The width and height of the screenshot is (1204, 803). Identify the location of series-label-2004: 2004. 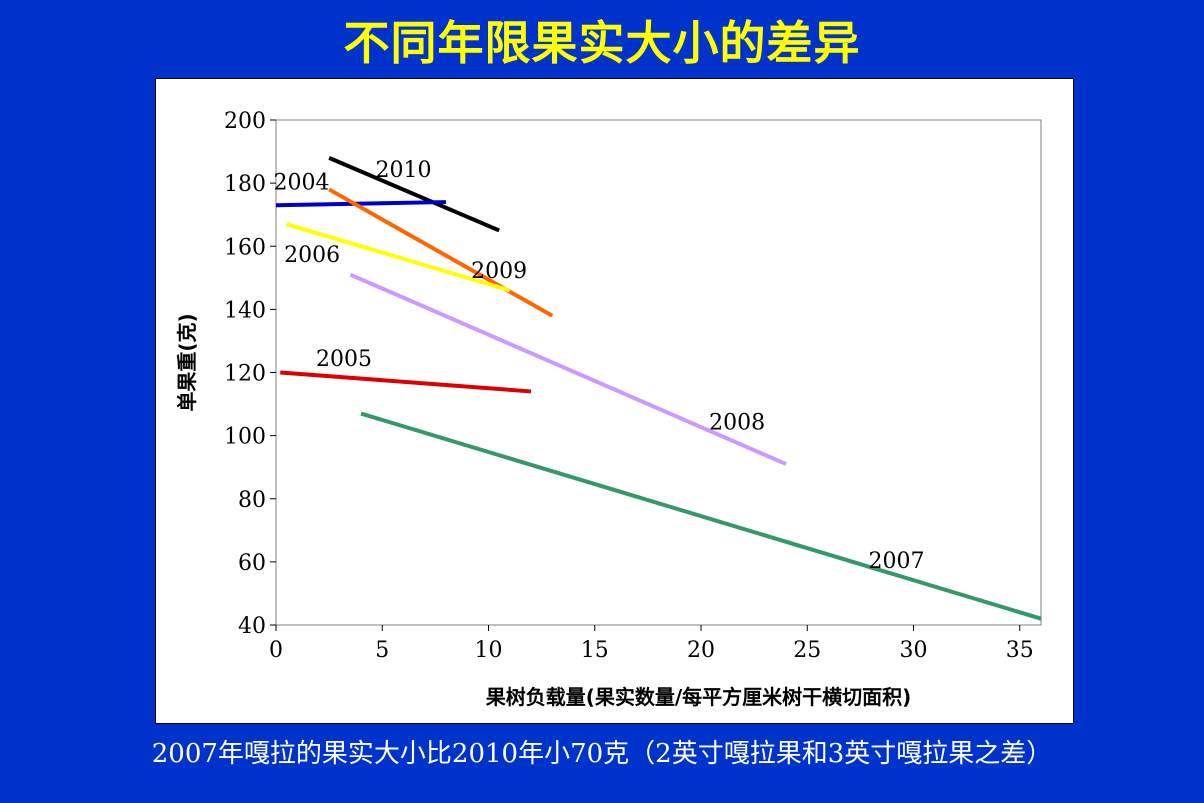
(302, 182).